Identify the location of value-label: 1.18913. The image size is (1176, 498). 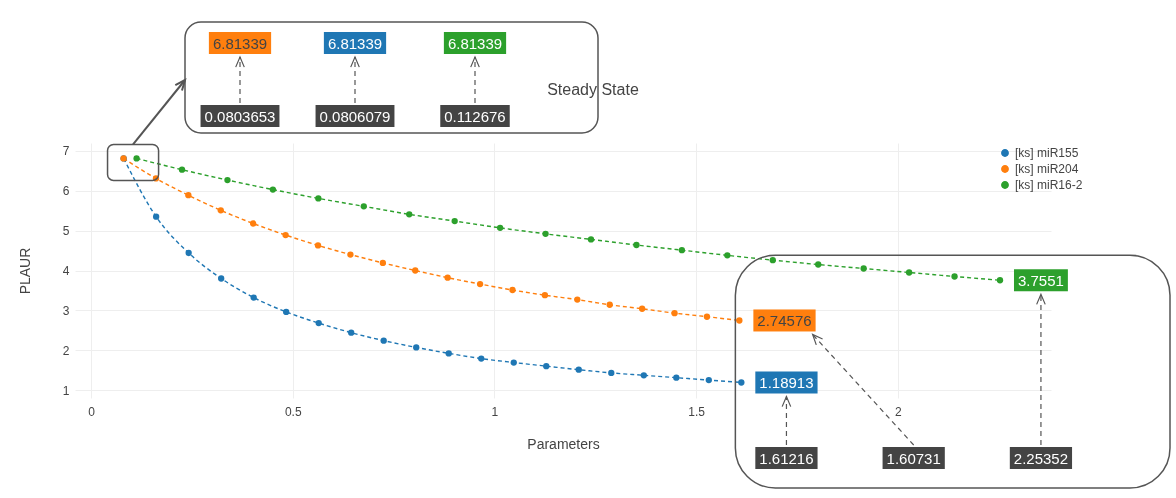
(786, 382).